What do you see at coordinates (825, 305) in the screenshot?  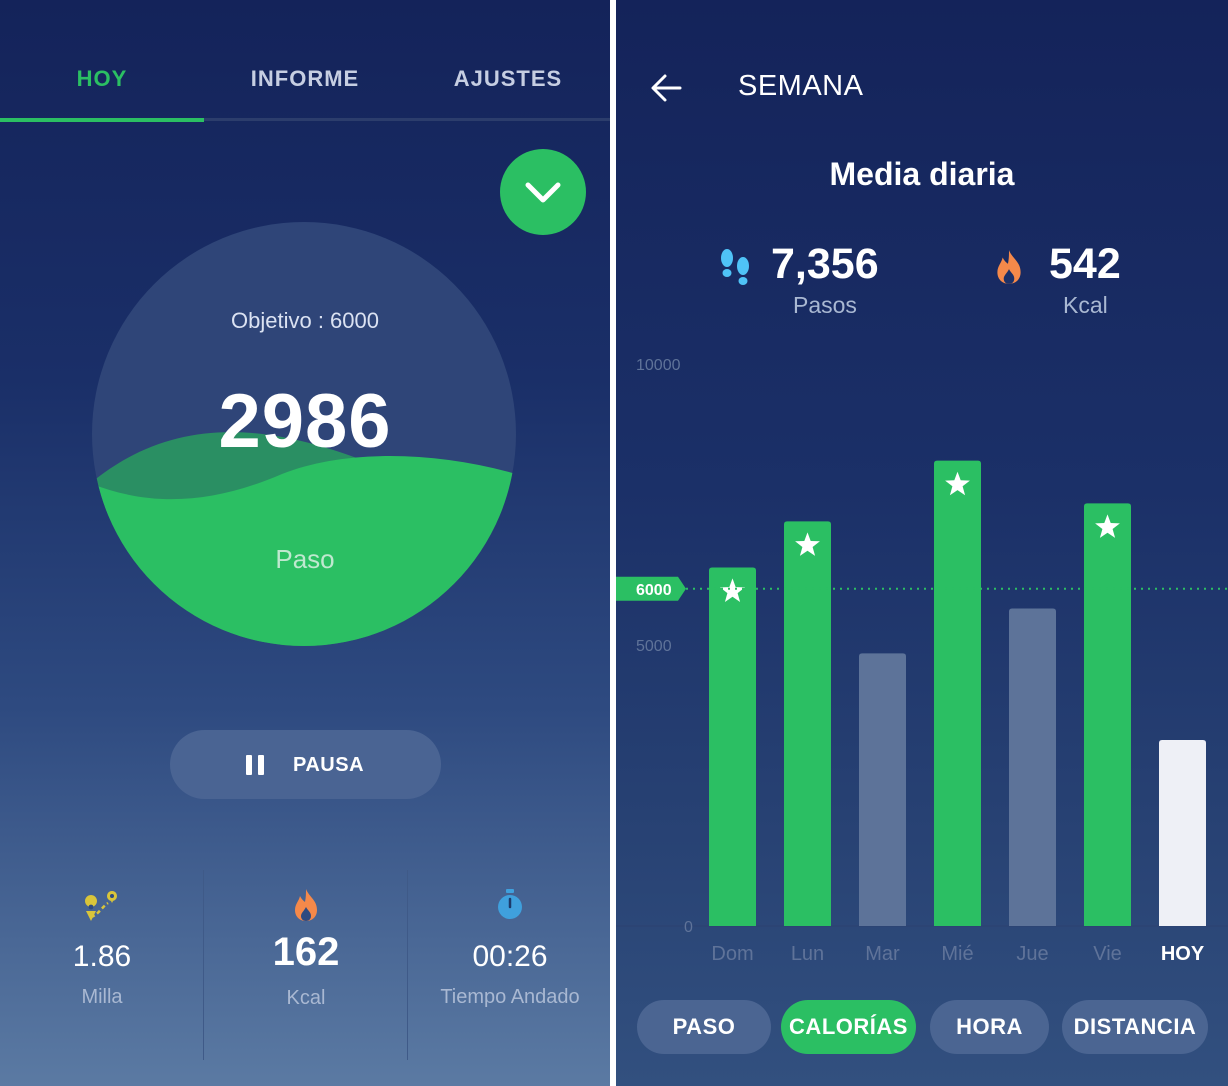 I see `average-steps-unit: Pasos` at bounding box center [825, 305].